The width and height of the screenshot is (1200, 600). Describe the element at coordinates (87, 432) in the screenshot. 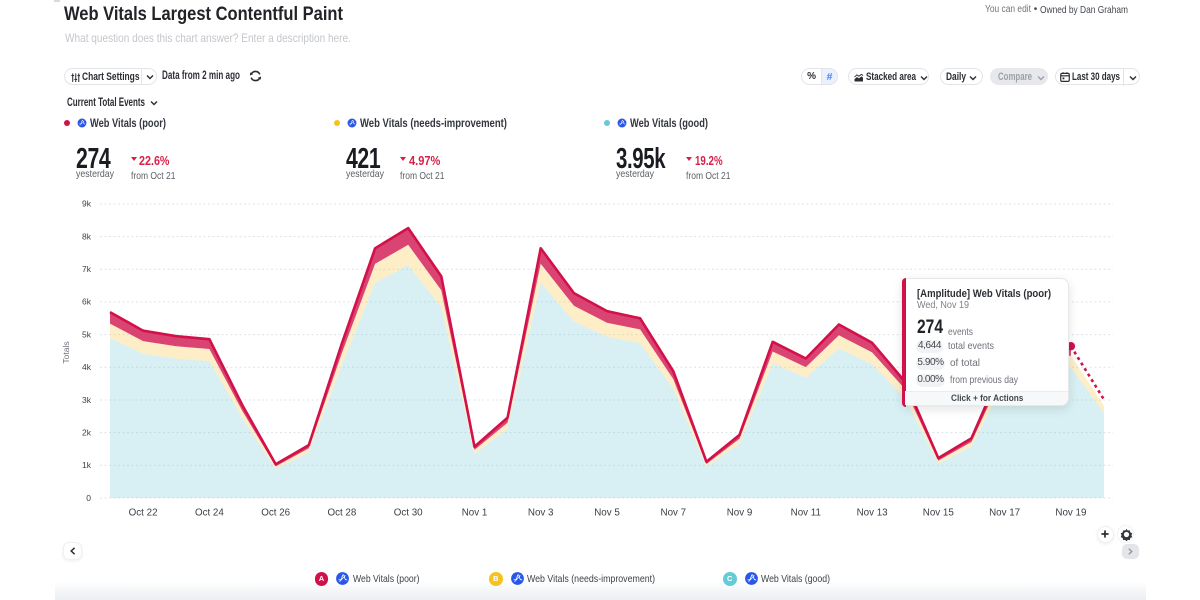

I see `svg-text: 2k` at that location.